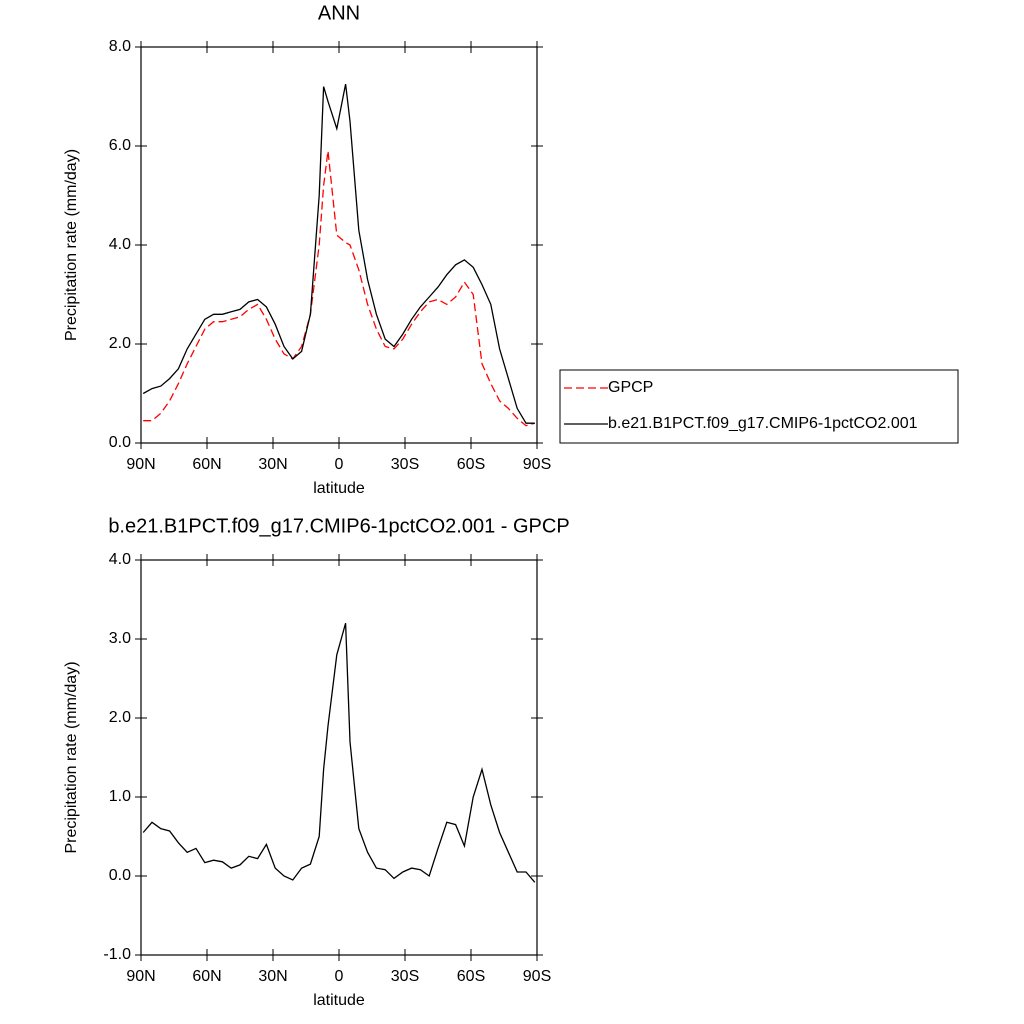 The image size is (1024, 1024). Describe the element at coordinates (120, 46) in the screenshot. I see `y-tick-label: 8.0` at that location.